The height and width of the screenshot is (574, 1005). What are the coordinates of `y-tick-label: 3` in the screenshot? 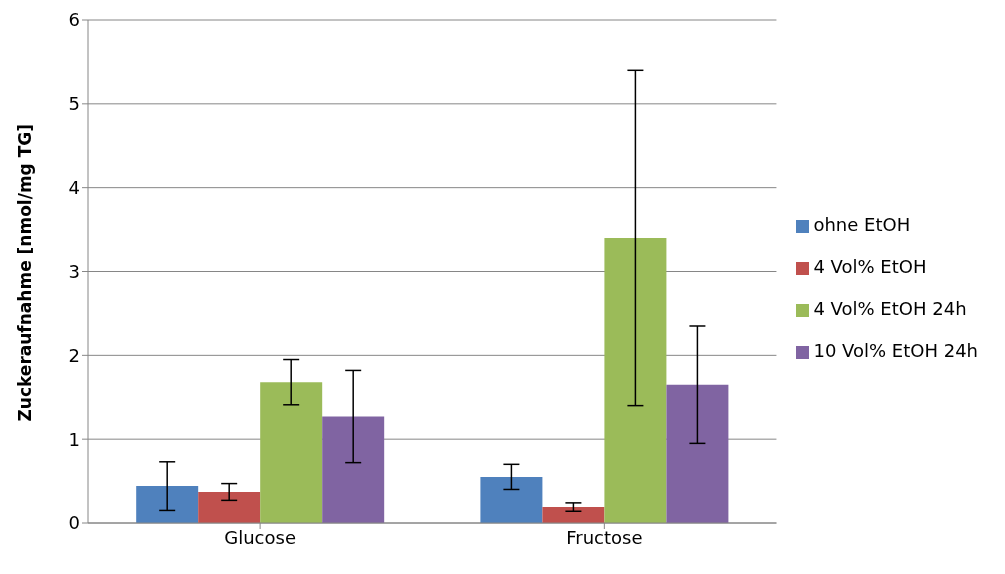 It's located at (74, 271).